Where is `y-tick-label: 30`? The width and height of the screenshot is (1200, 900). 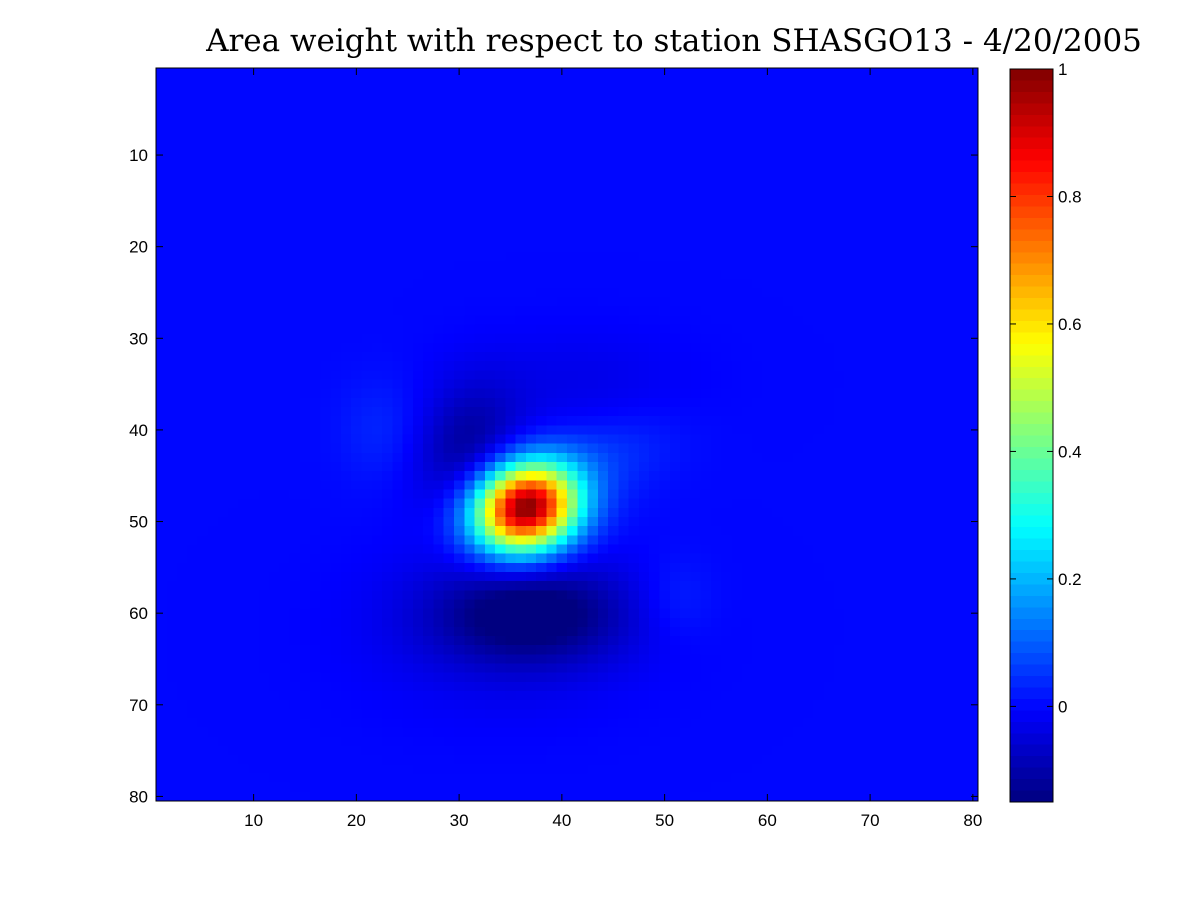 y-tick-label: 30 is located at coordinates (138, 338).